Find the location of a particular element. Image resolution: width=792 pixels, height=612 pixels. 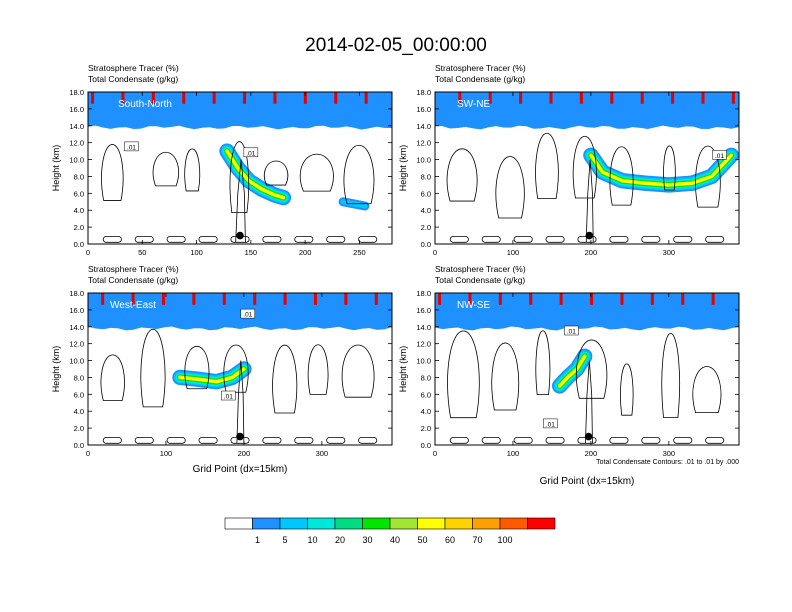

y-tick-label: 2.0 is located at coordinates (79, 428).